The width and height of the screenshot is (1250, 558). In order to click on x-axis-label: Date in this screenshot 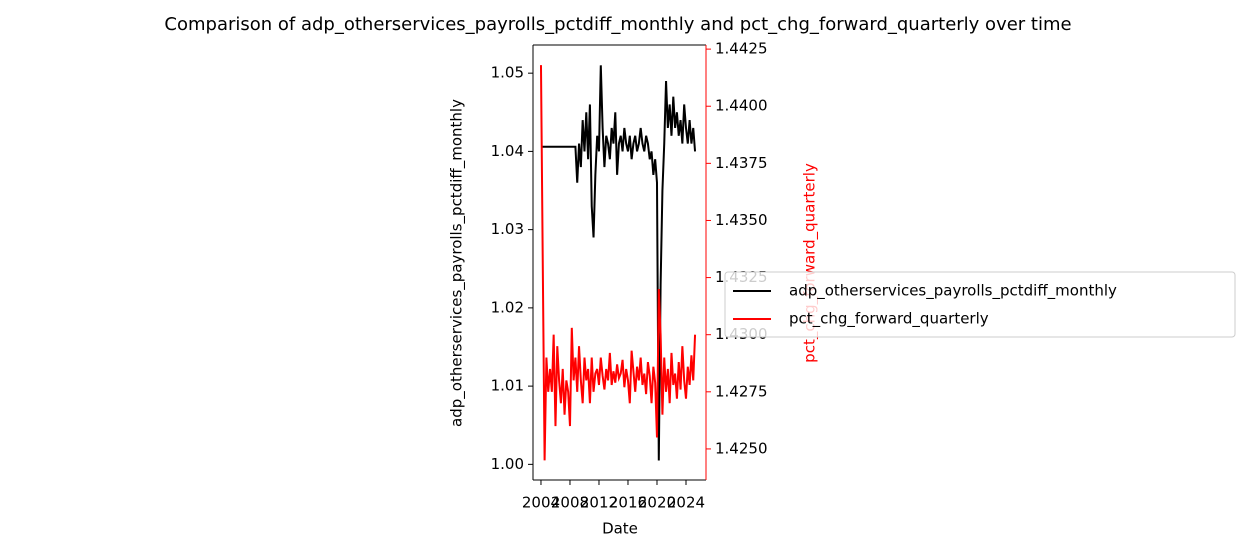, I will do `click(620, 529)`.